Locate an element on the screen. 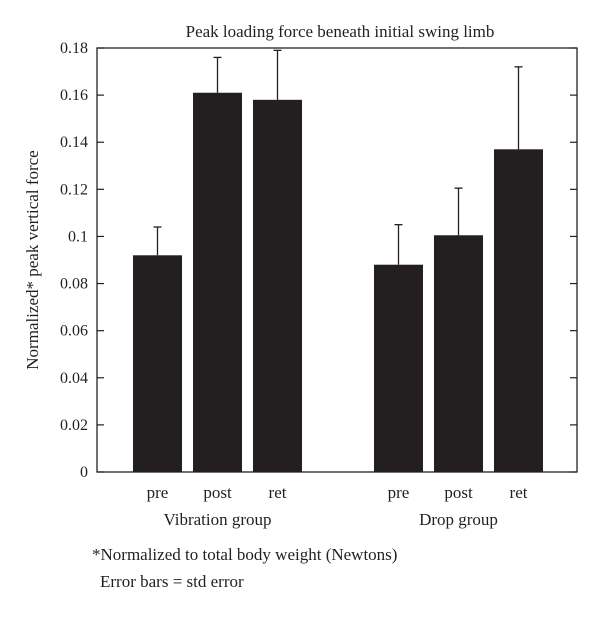  y-tick-label: 0.06 is located at coordinates (74, 331).